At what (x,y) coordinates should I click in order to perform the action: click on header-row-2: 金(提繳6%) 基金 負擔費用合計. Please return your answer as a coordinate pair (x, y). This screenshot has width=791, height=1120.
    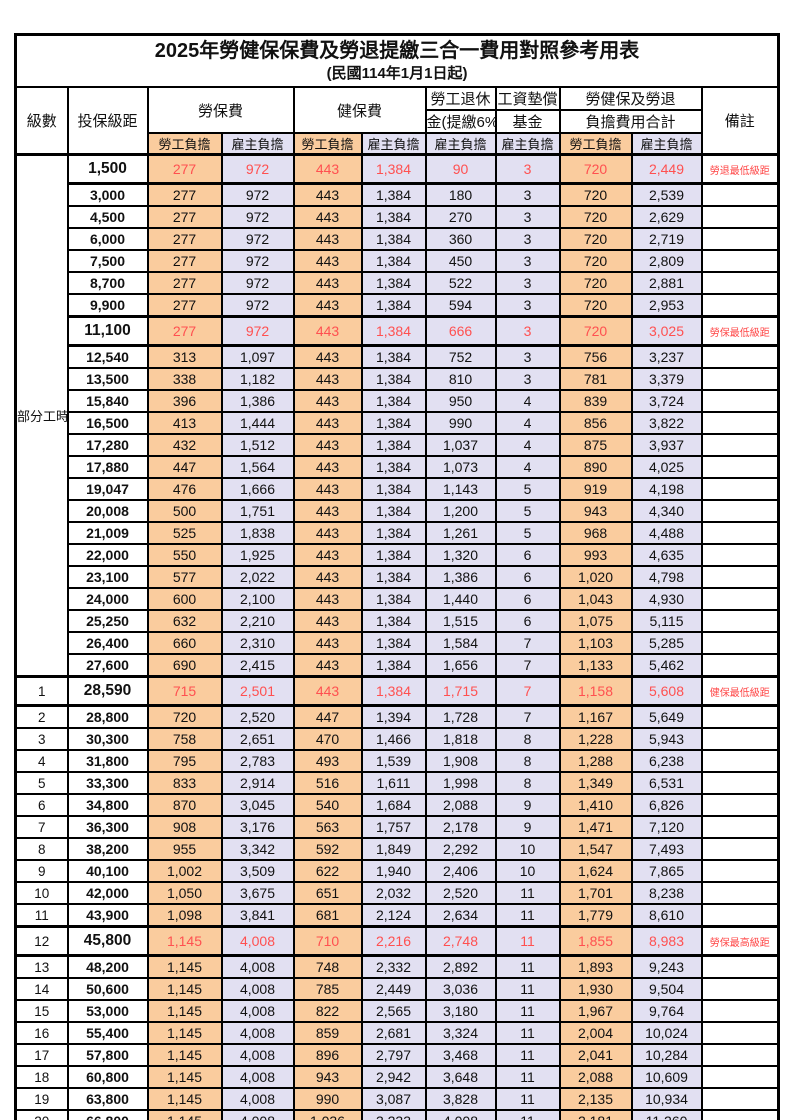
    Looking at the image, I should click on (397, 121).